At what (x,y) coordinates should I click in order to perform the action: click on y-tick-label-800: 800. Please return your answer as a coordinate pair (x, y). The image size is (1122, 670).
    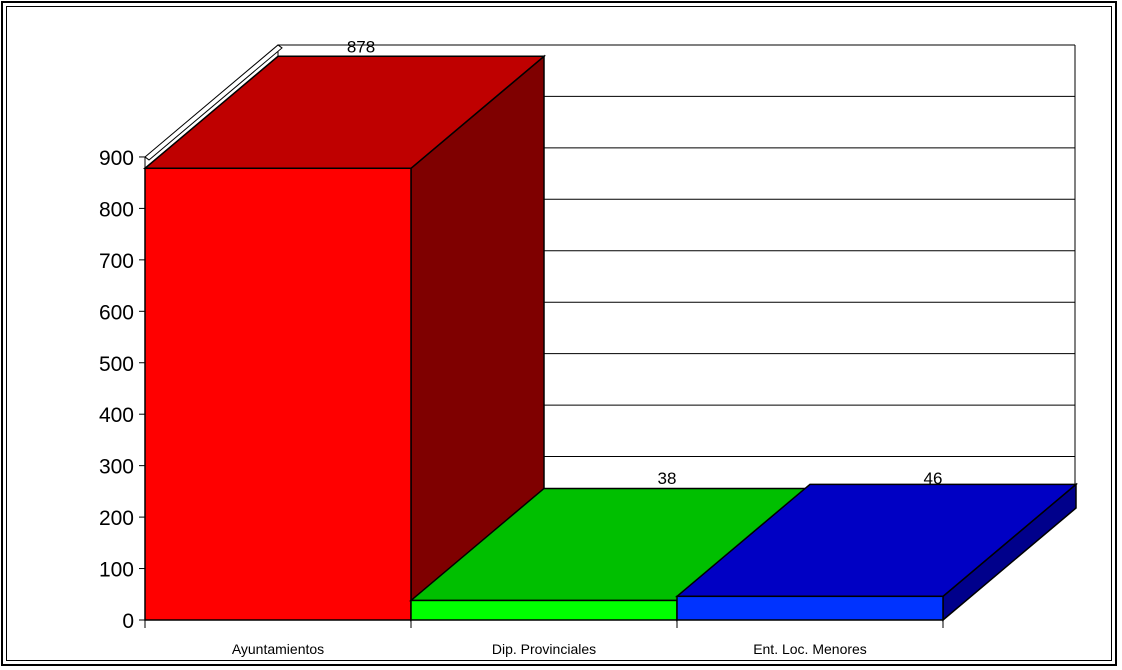
    Looking at the image, I should click on (116, 209).